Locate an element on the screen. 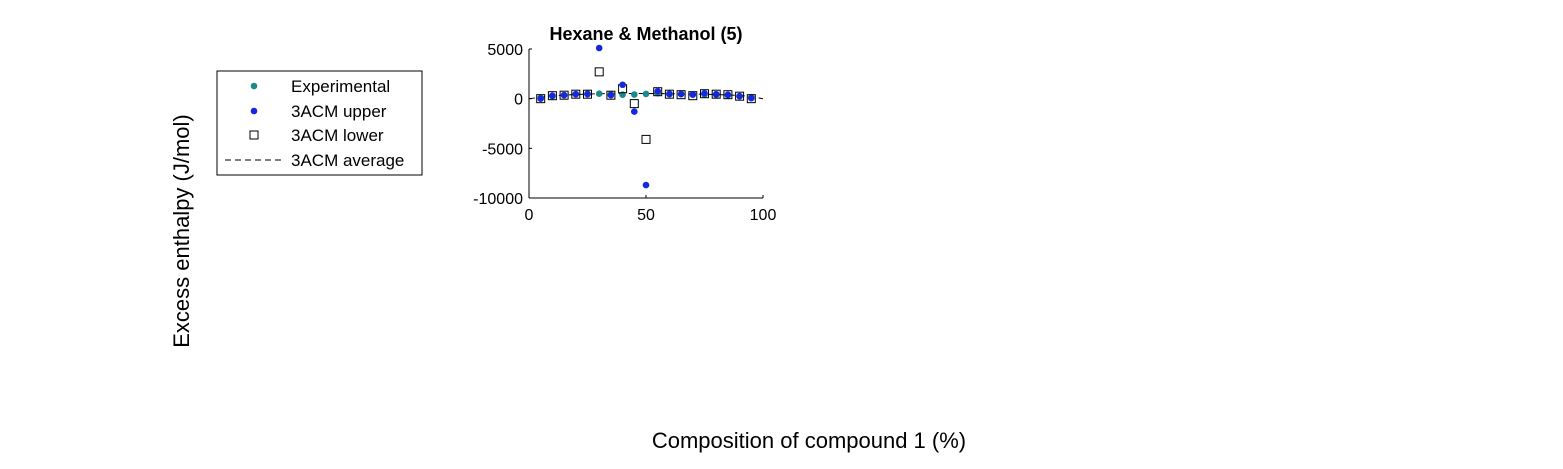  legend-label: Experimental is located at coordinates (340, 86).